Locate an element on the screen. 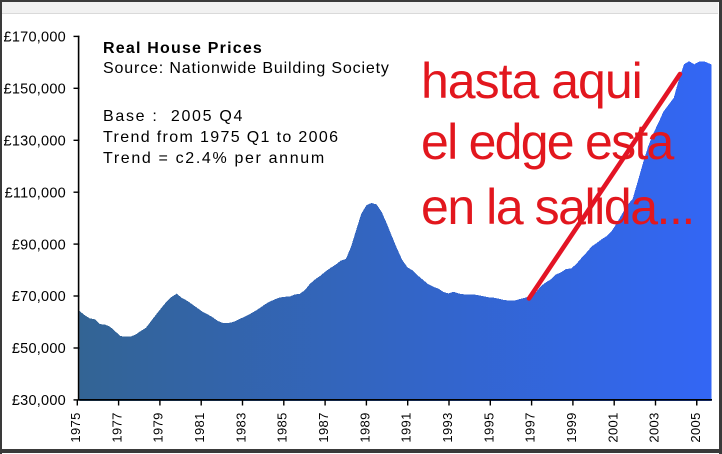 This screenshot has width=722, height=454. svg-text: £110,000 is located at coordinates (35, 193).